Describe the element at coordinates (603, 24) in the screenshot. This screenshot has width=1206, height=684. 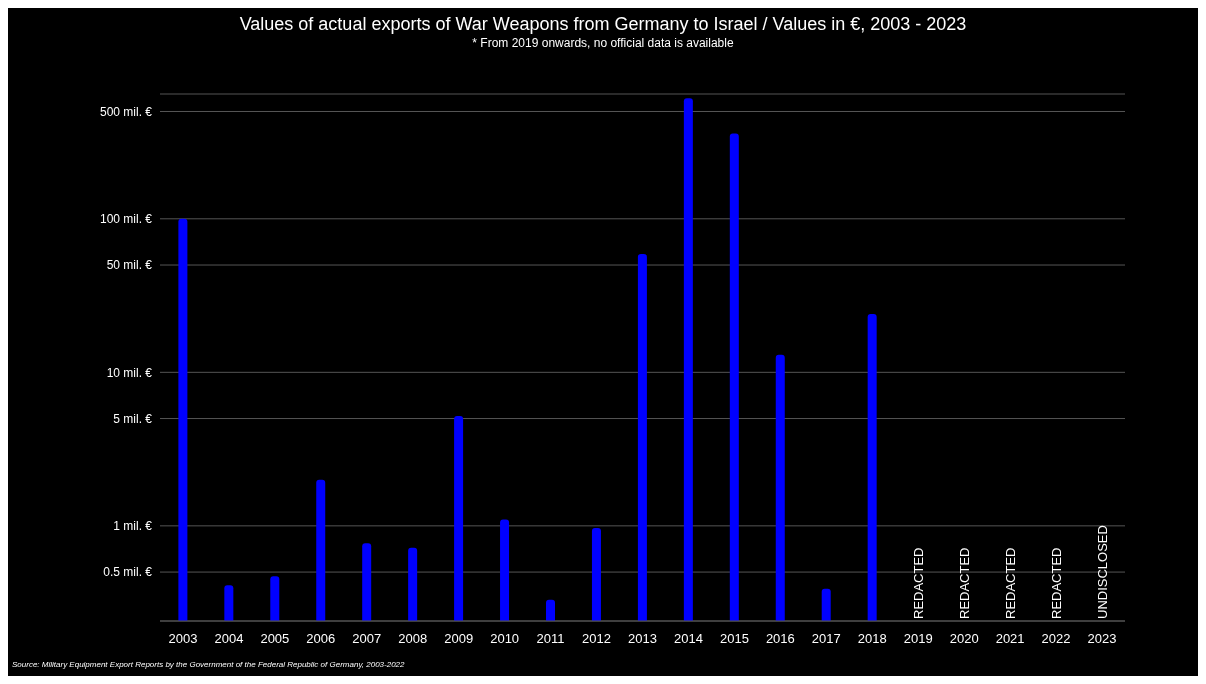
I see `chart-title: Values of actual exports of War Weapons from Germany to Israel / Values in €, 2003 - 2023` at that location.